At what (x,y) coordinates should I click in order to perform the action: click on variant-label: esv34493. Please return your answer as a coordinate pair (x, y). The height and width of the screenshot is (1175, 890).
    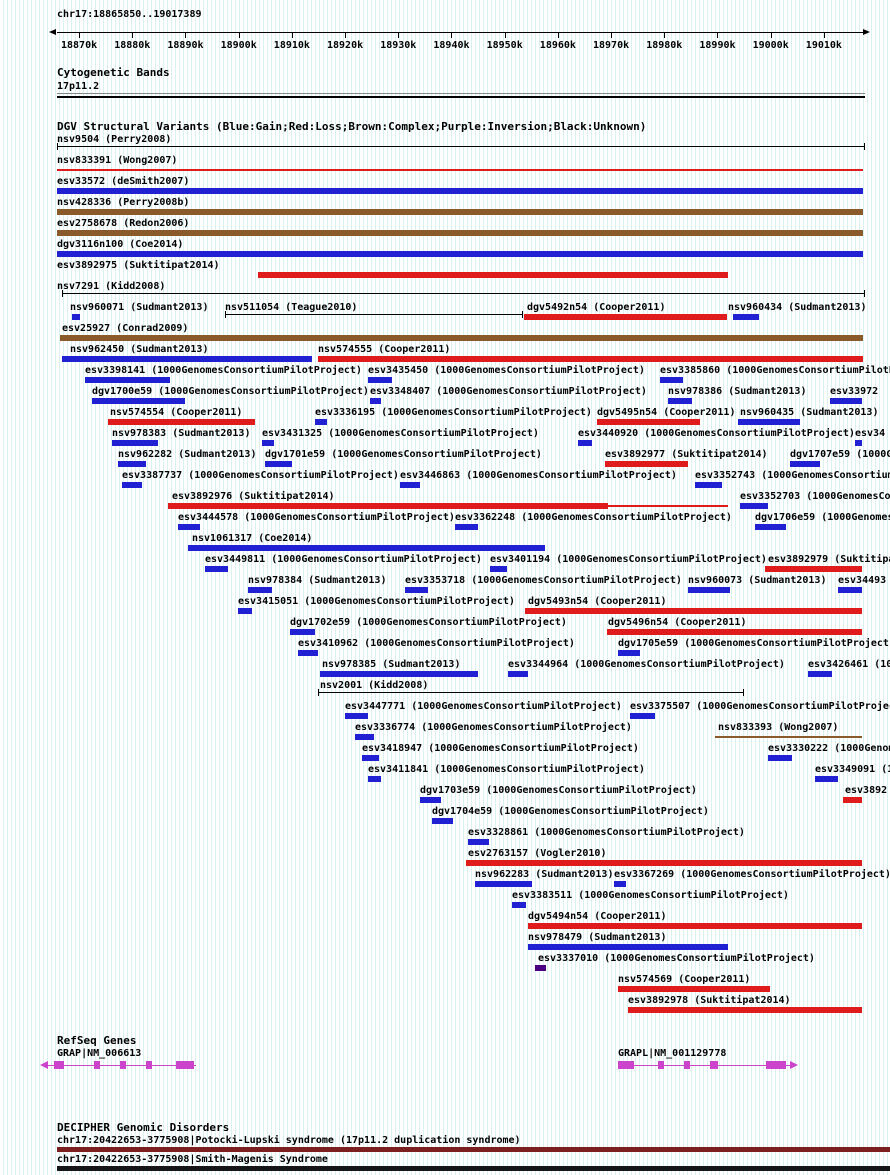
    Looking at the image, I should click on (862, 580).